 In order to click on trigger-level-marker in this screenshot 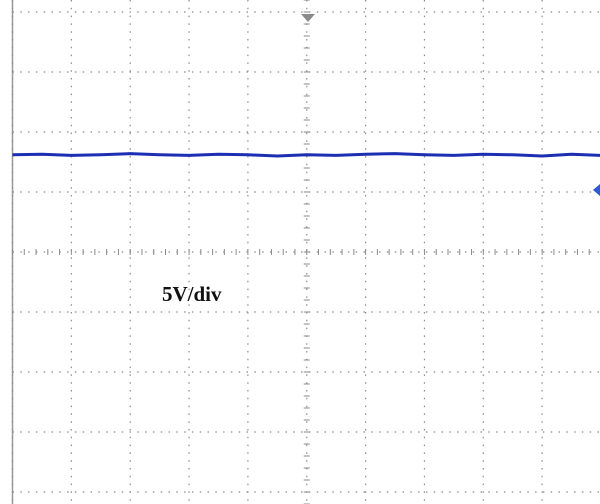, I will do `click(596, 190)`.